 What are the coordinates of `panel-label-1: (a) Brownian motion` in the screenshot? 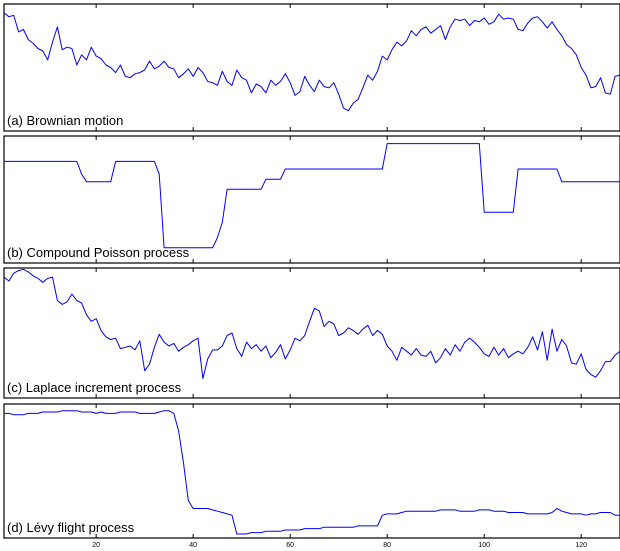 It's located at (65, 120).